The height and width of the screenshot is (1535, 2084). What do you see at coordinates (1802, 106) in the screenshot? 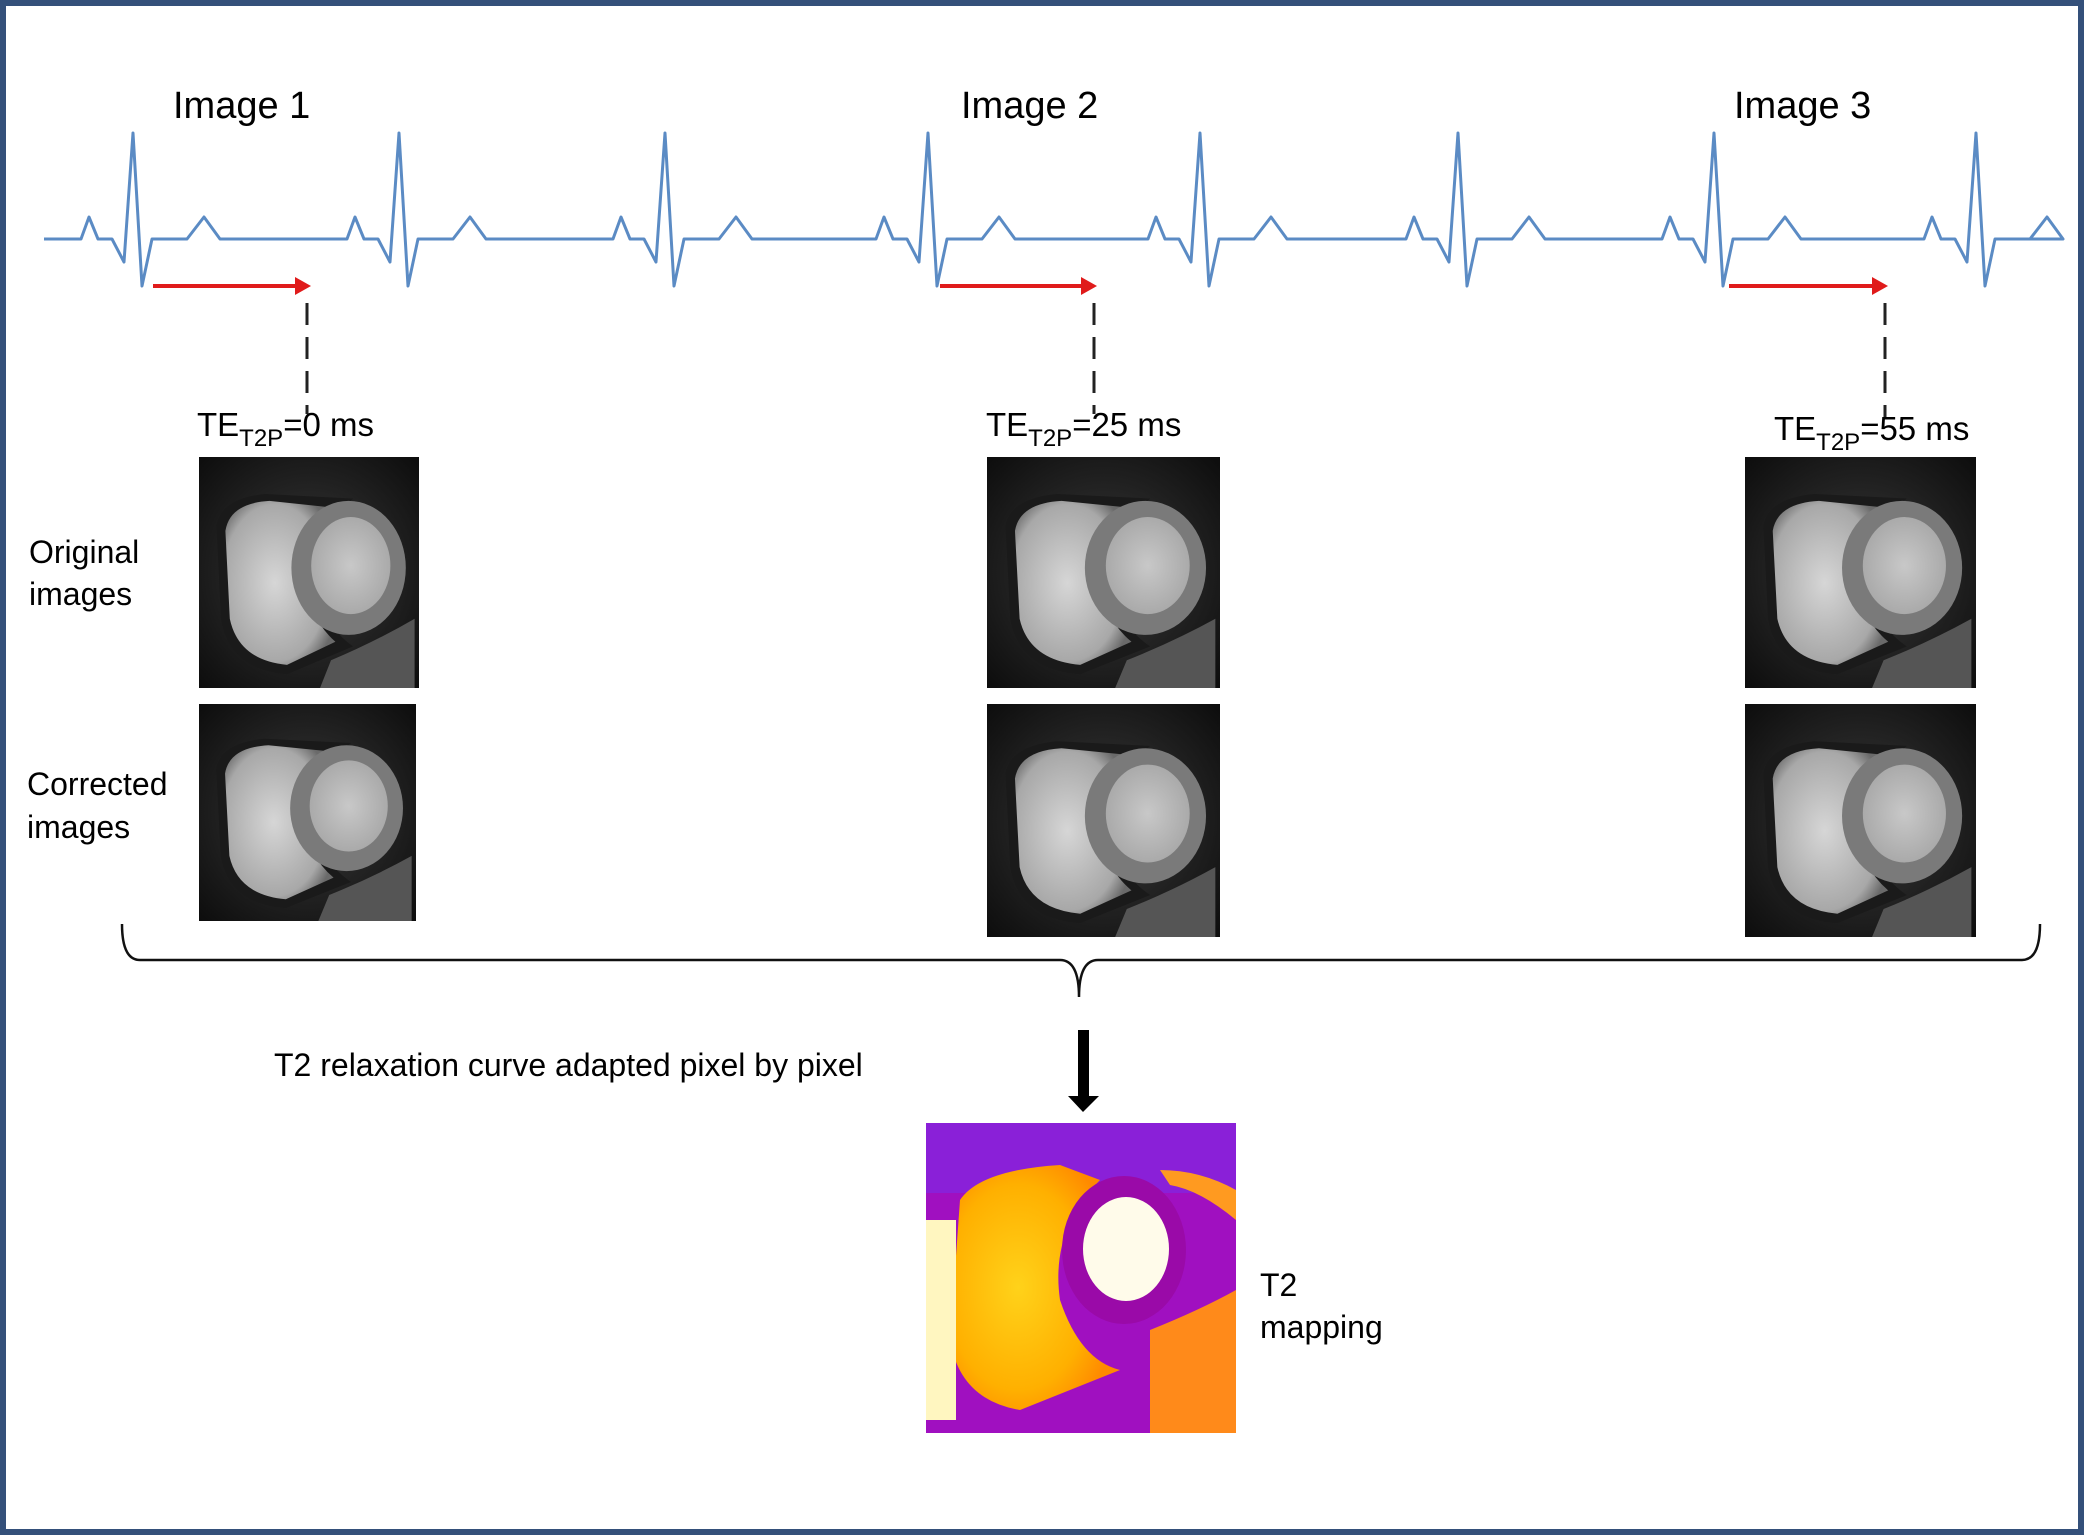
I see `image-3-label: Image 3` at bounding box center [1802, 106].